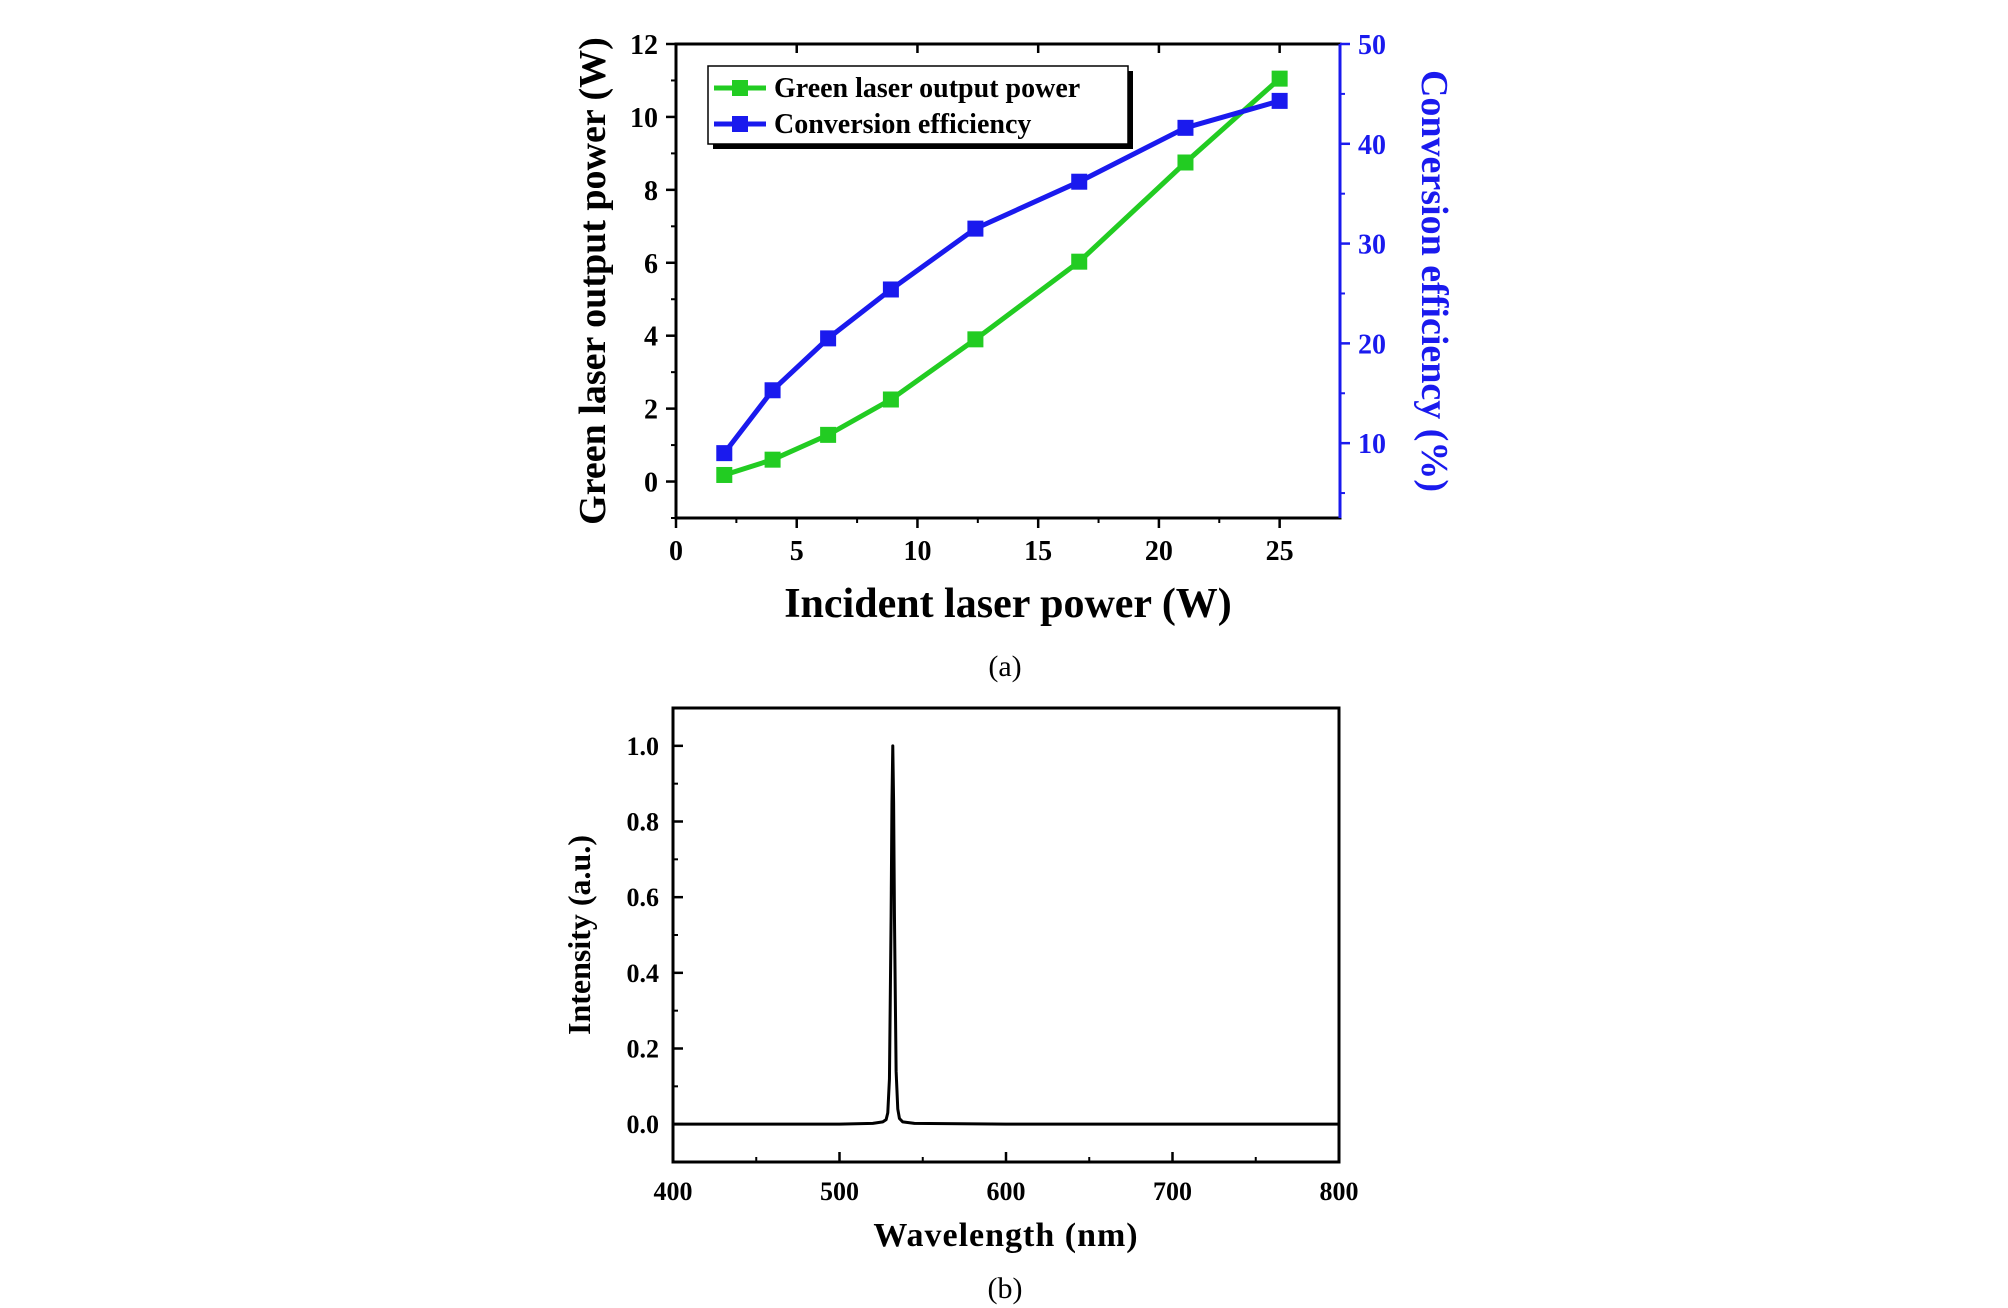  I want to click on y-tick-label-b: 0.8, so click(643, 822).